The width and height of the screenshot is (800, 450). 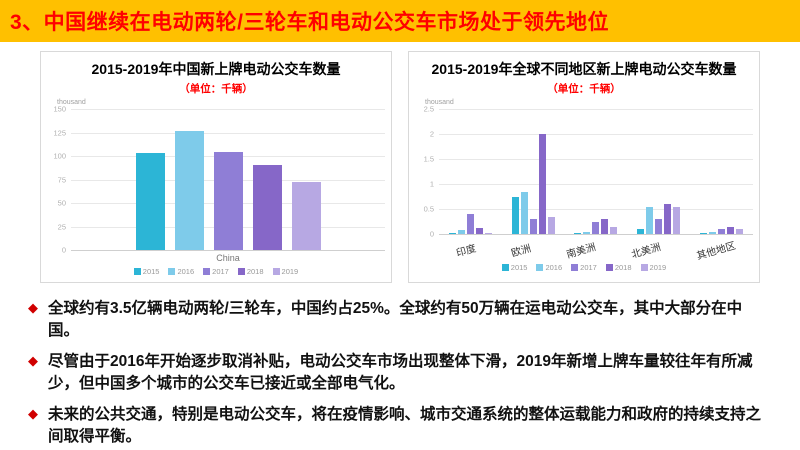 I want to click on x-axis-label: 北美洲, so click(x=646, y=251).